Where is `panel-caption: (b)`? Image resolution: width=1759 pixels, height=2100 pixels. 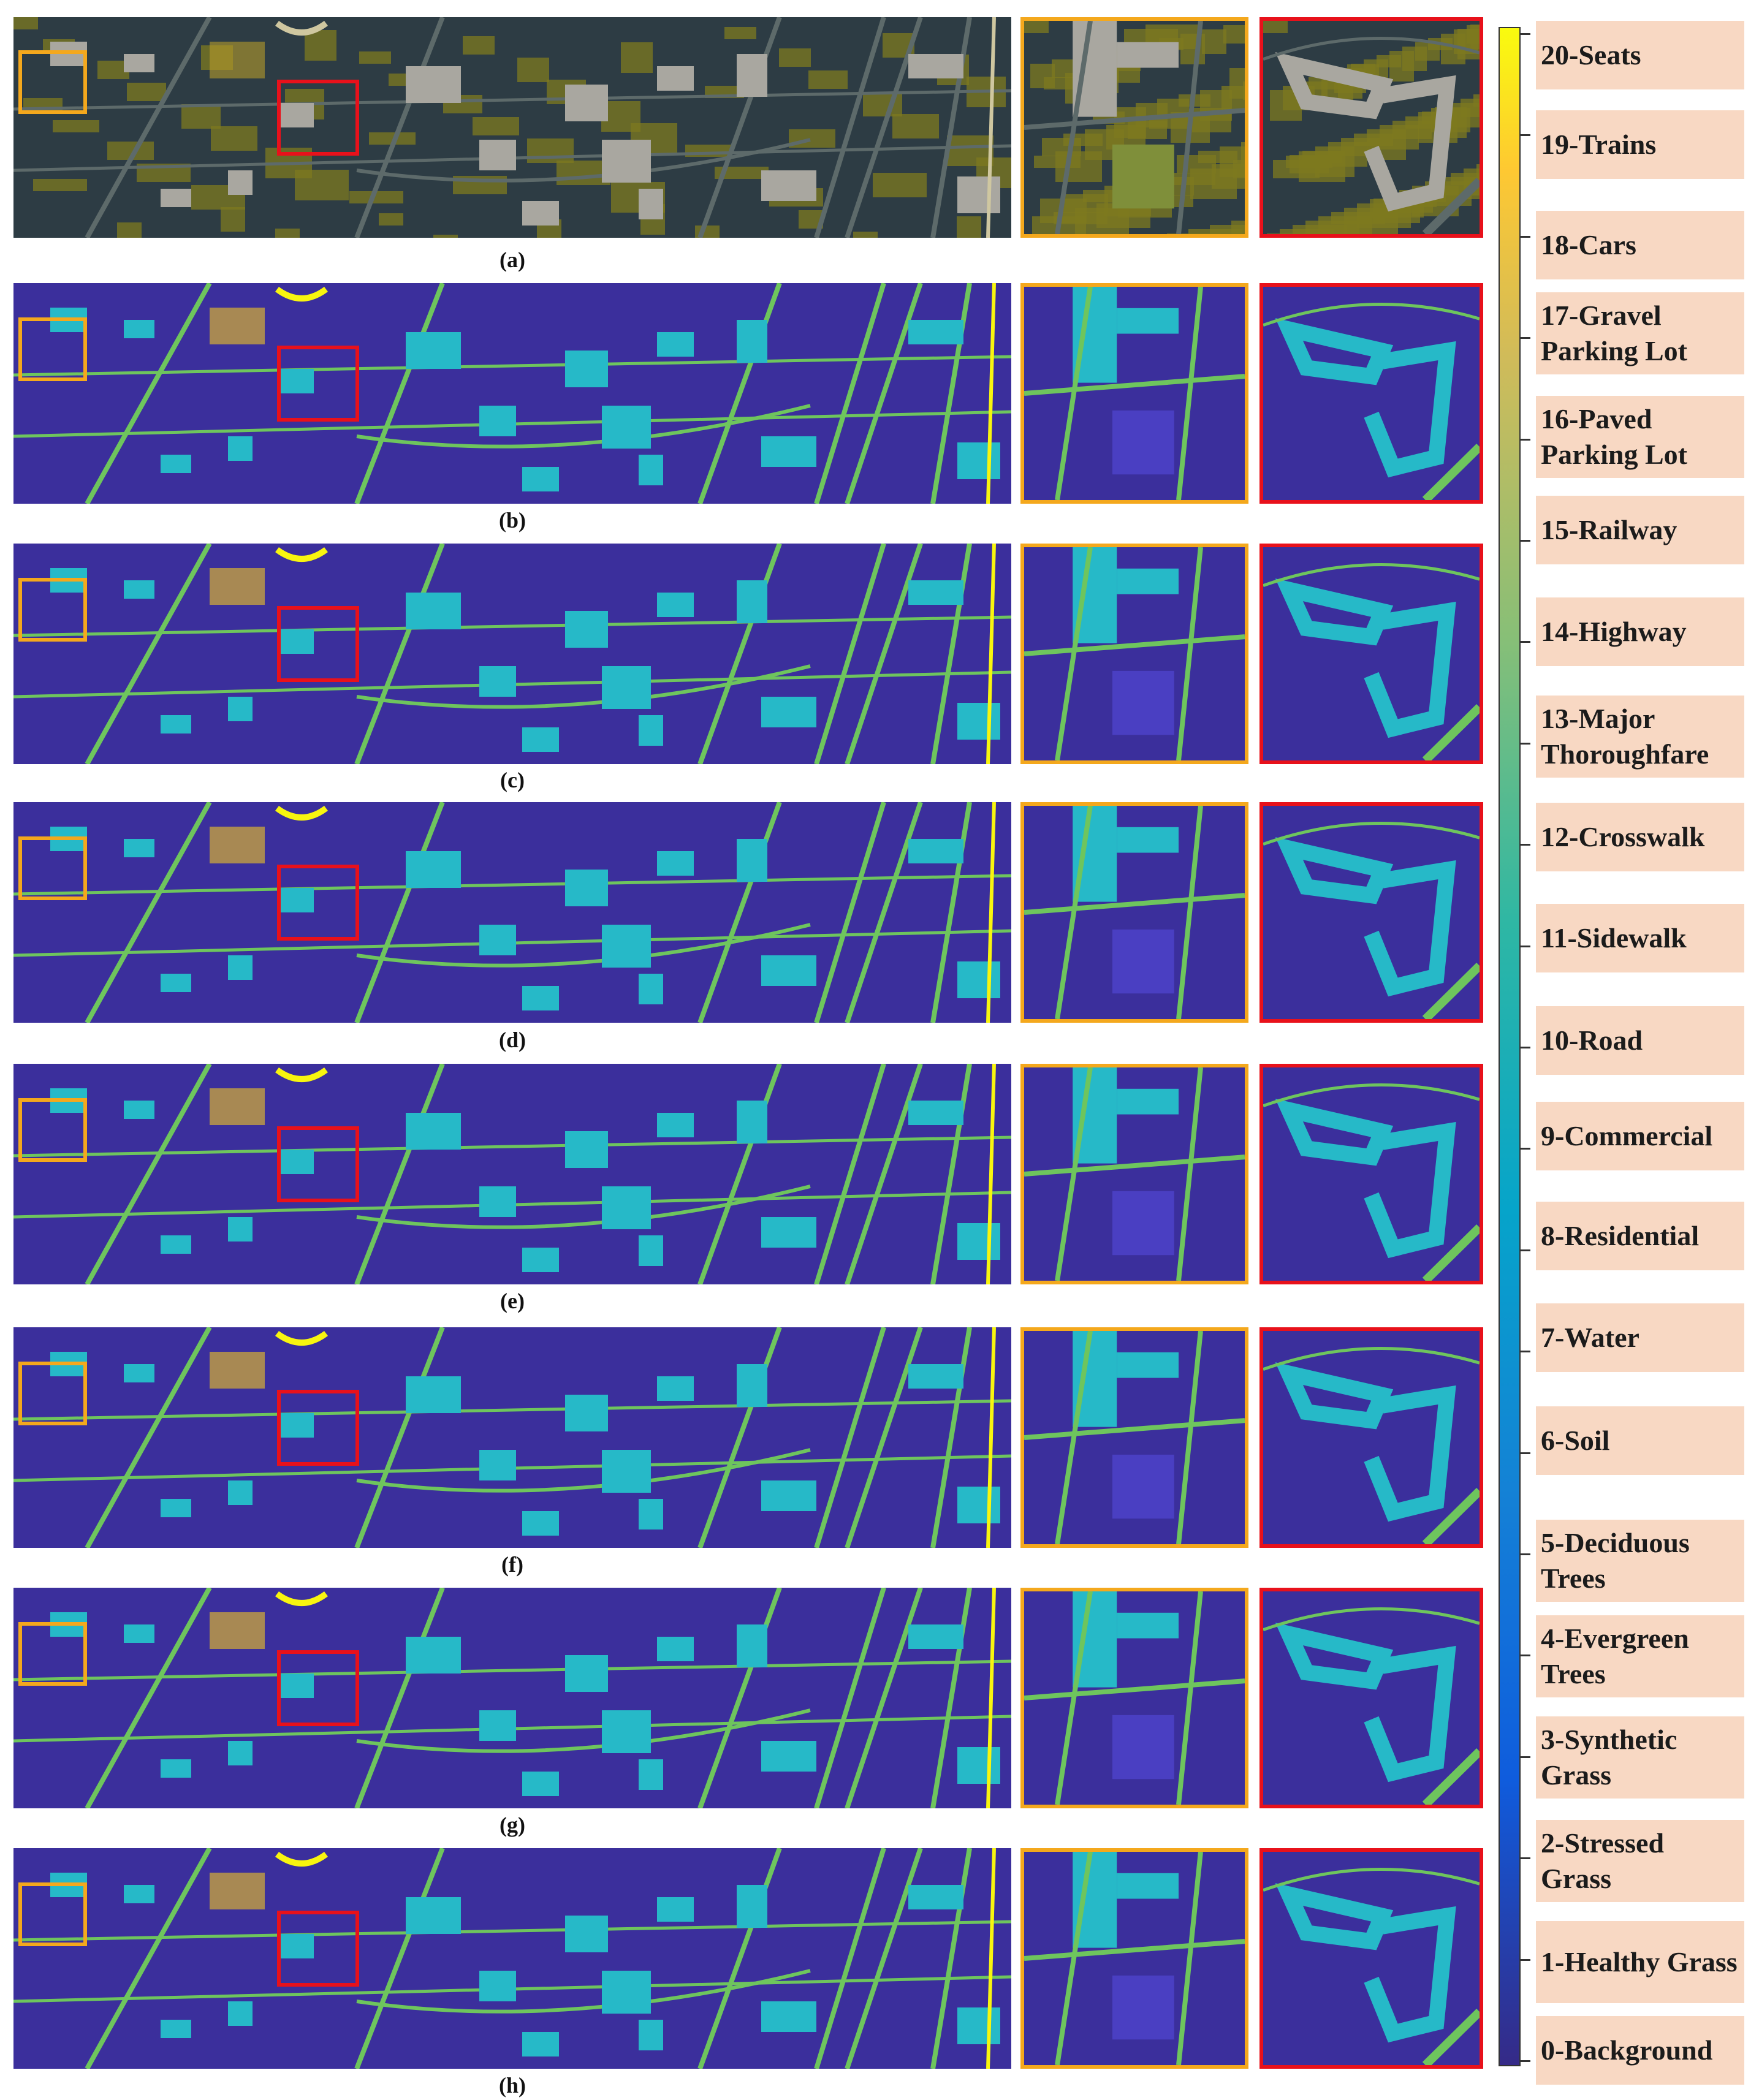 panel-caption: (b) is located at coordinates (512, 520).